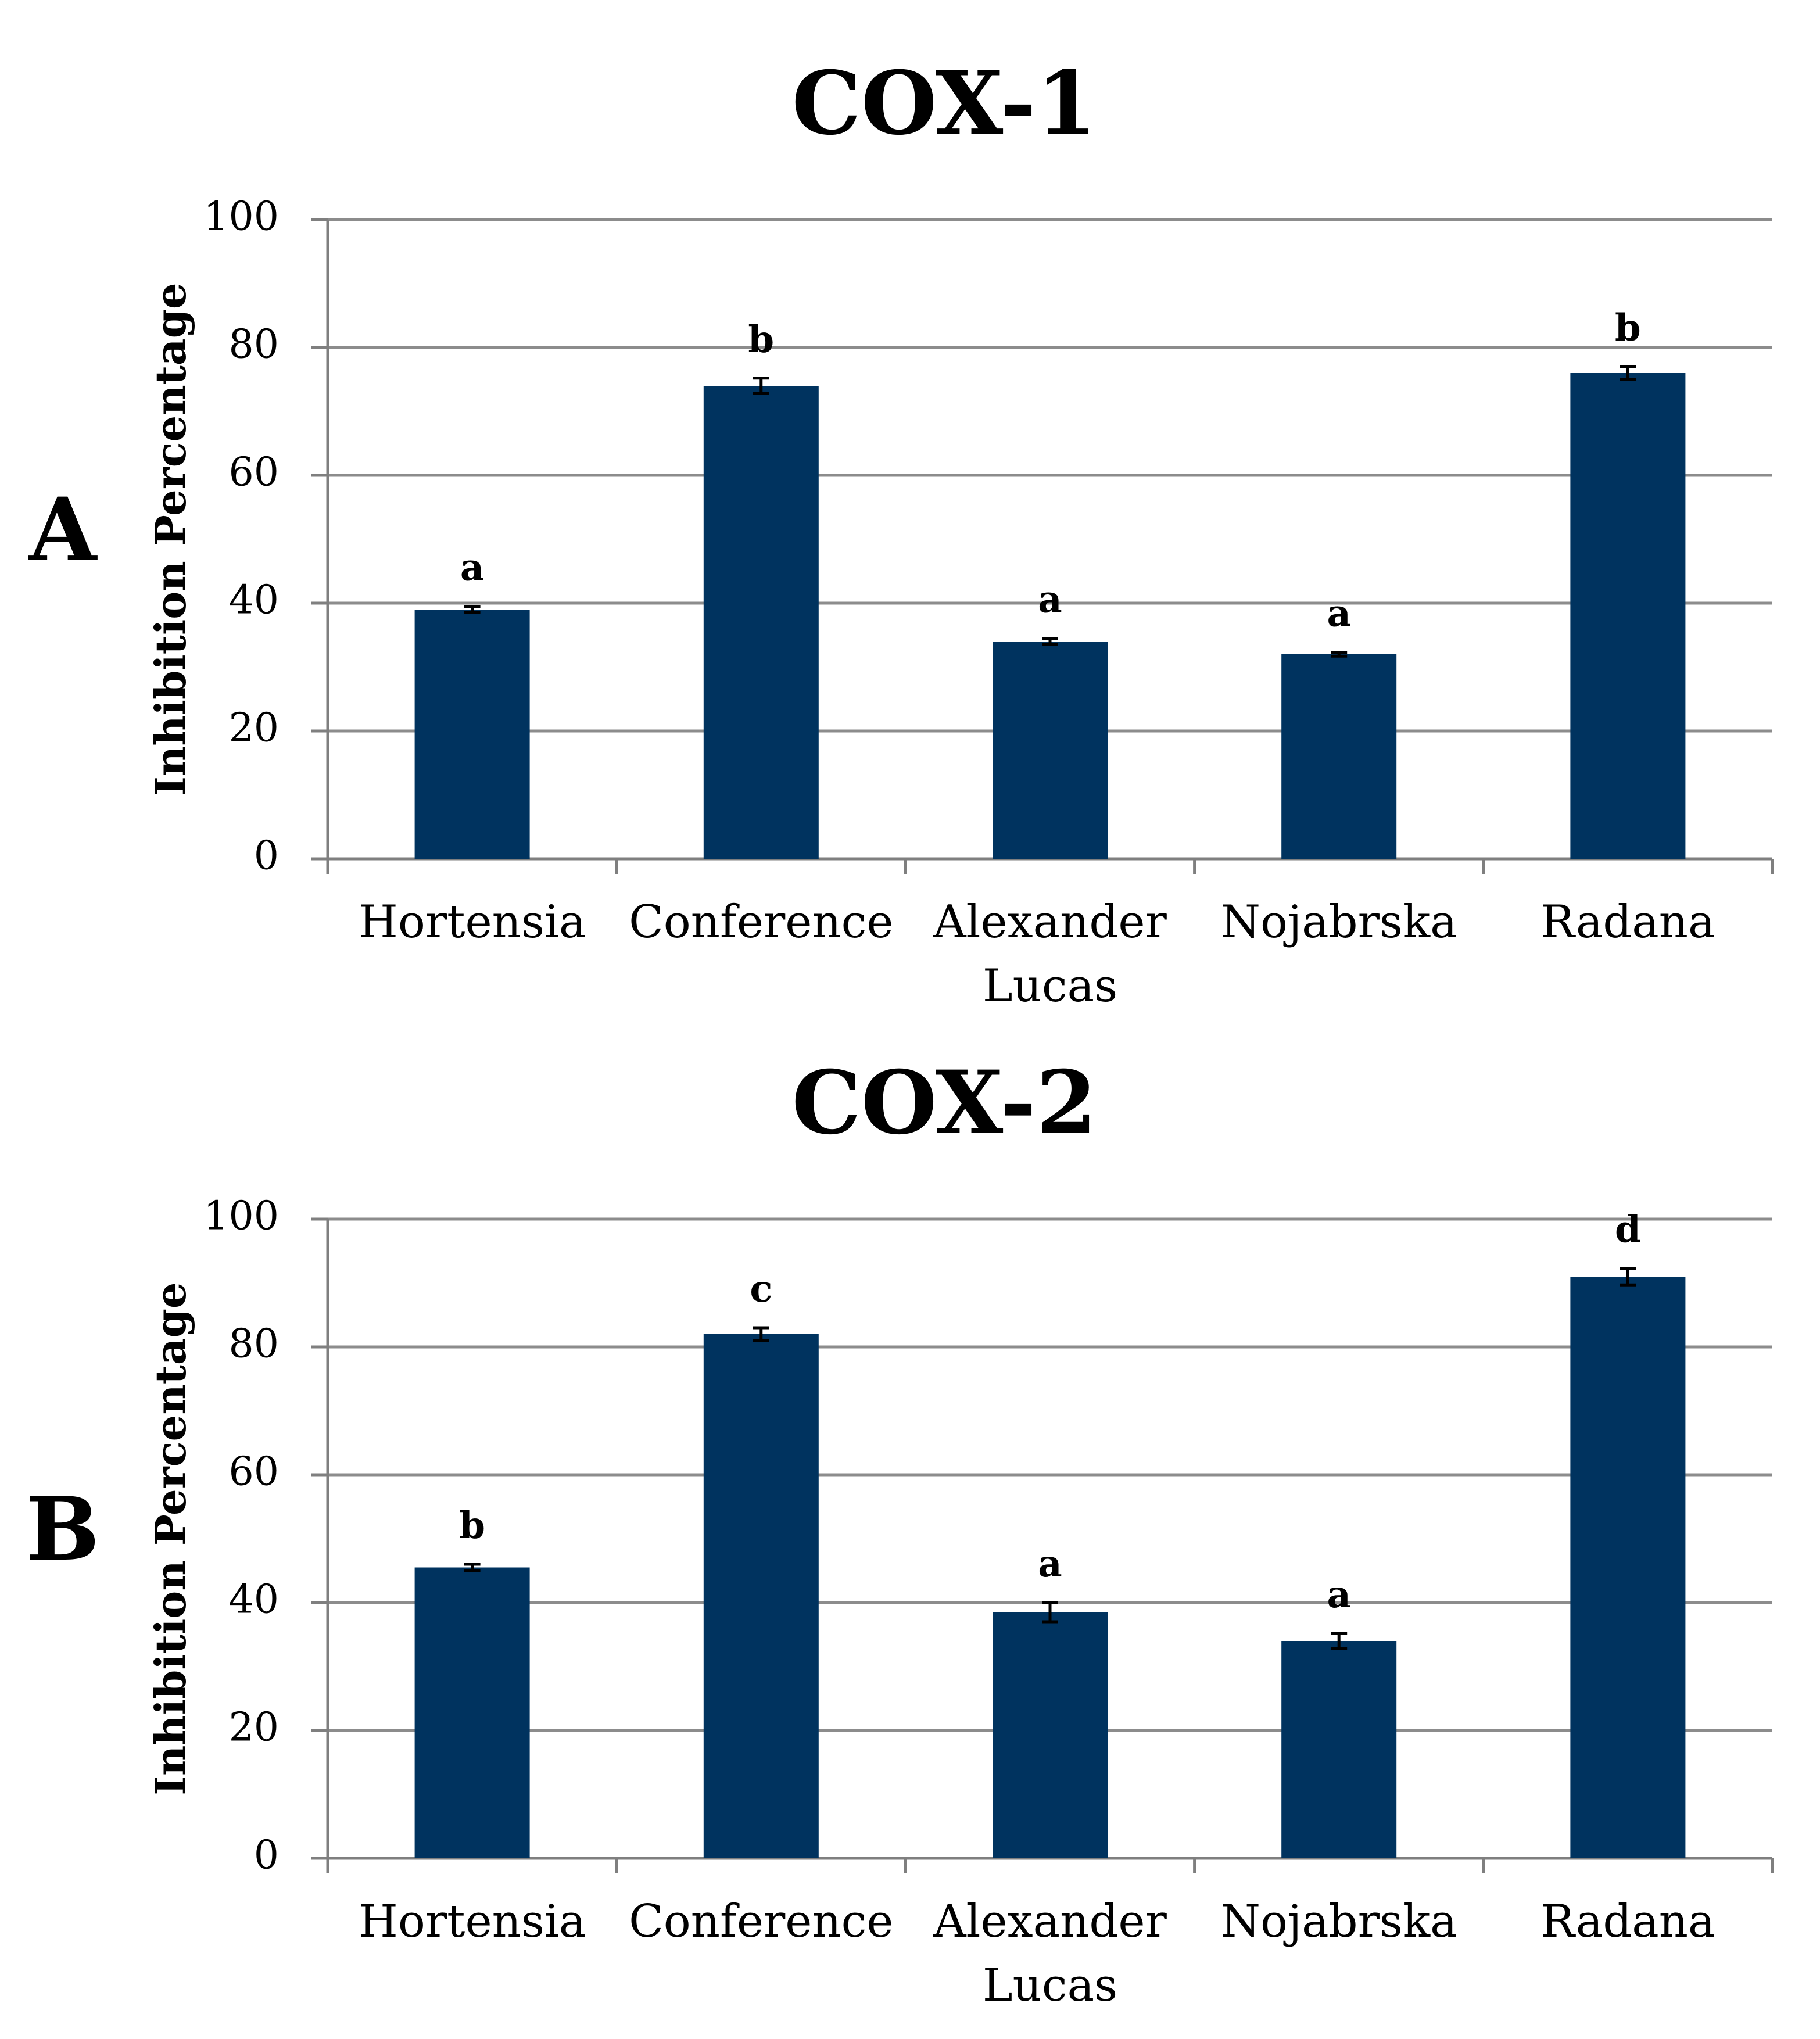  I want to click on chart-title: COX-1, so click(944, 103).